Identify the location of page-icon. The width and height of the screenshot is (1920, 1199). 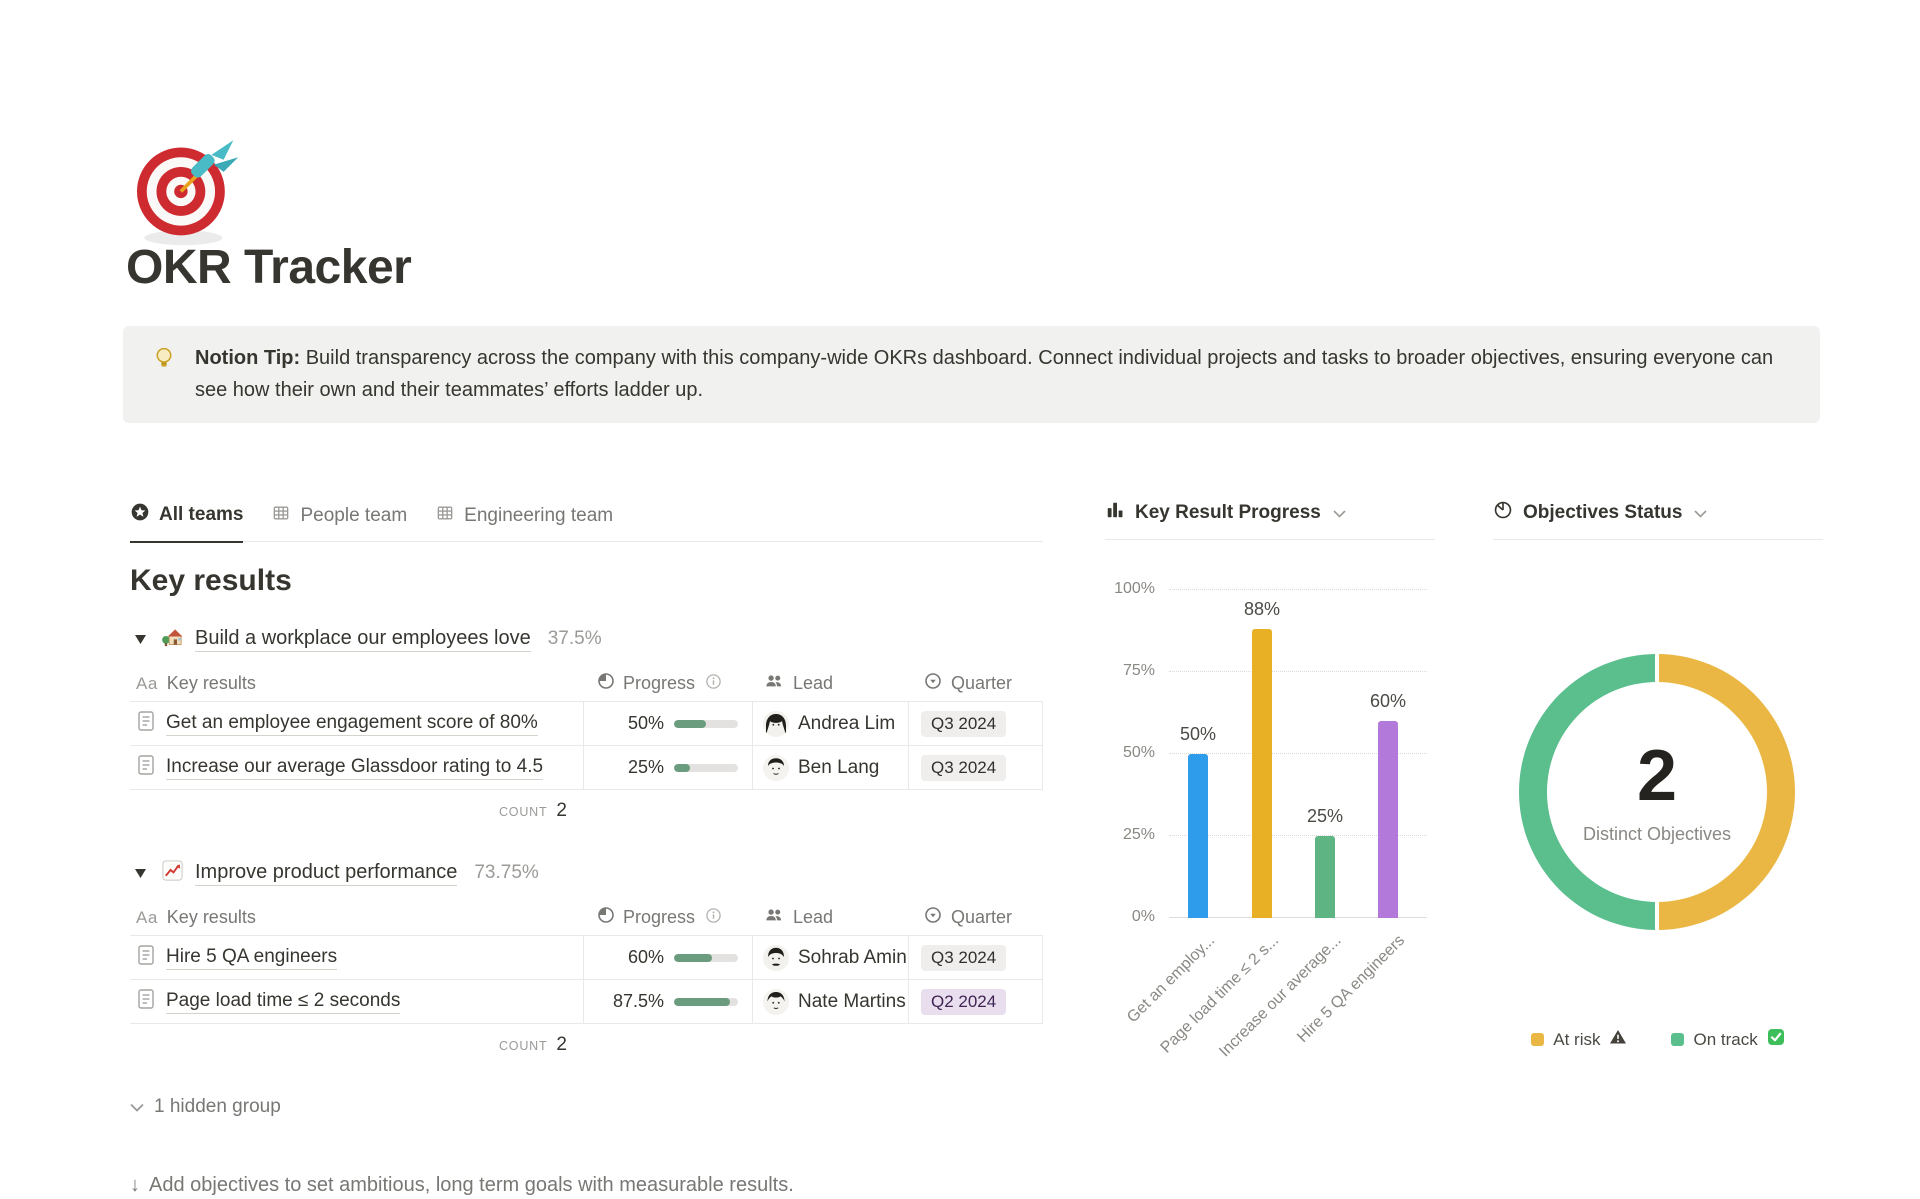
(146, 767).